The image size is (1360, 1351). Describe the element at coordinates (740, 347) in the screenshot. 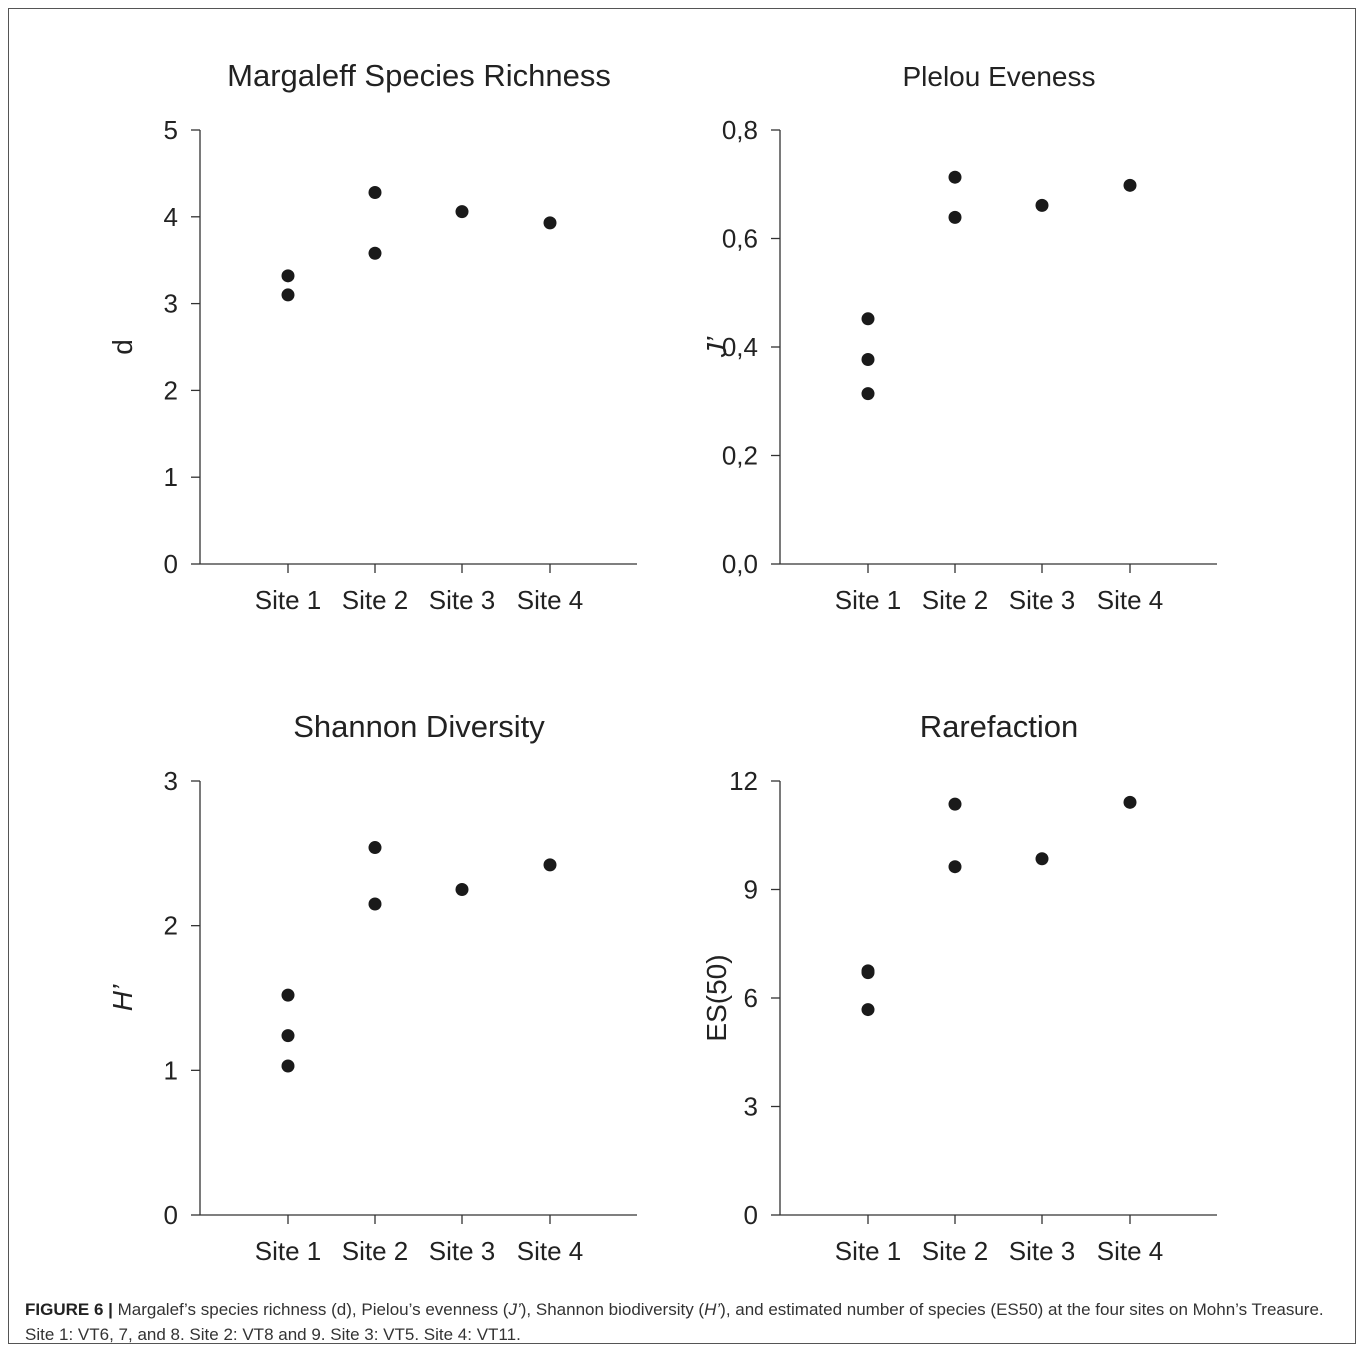

I see `y-tick-label: 0,4` at that location.